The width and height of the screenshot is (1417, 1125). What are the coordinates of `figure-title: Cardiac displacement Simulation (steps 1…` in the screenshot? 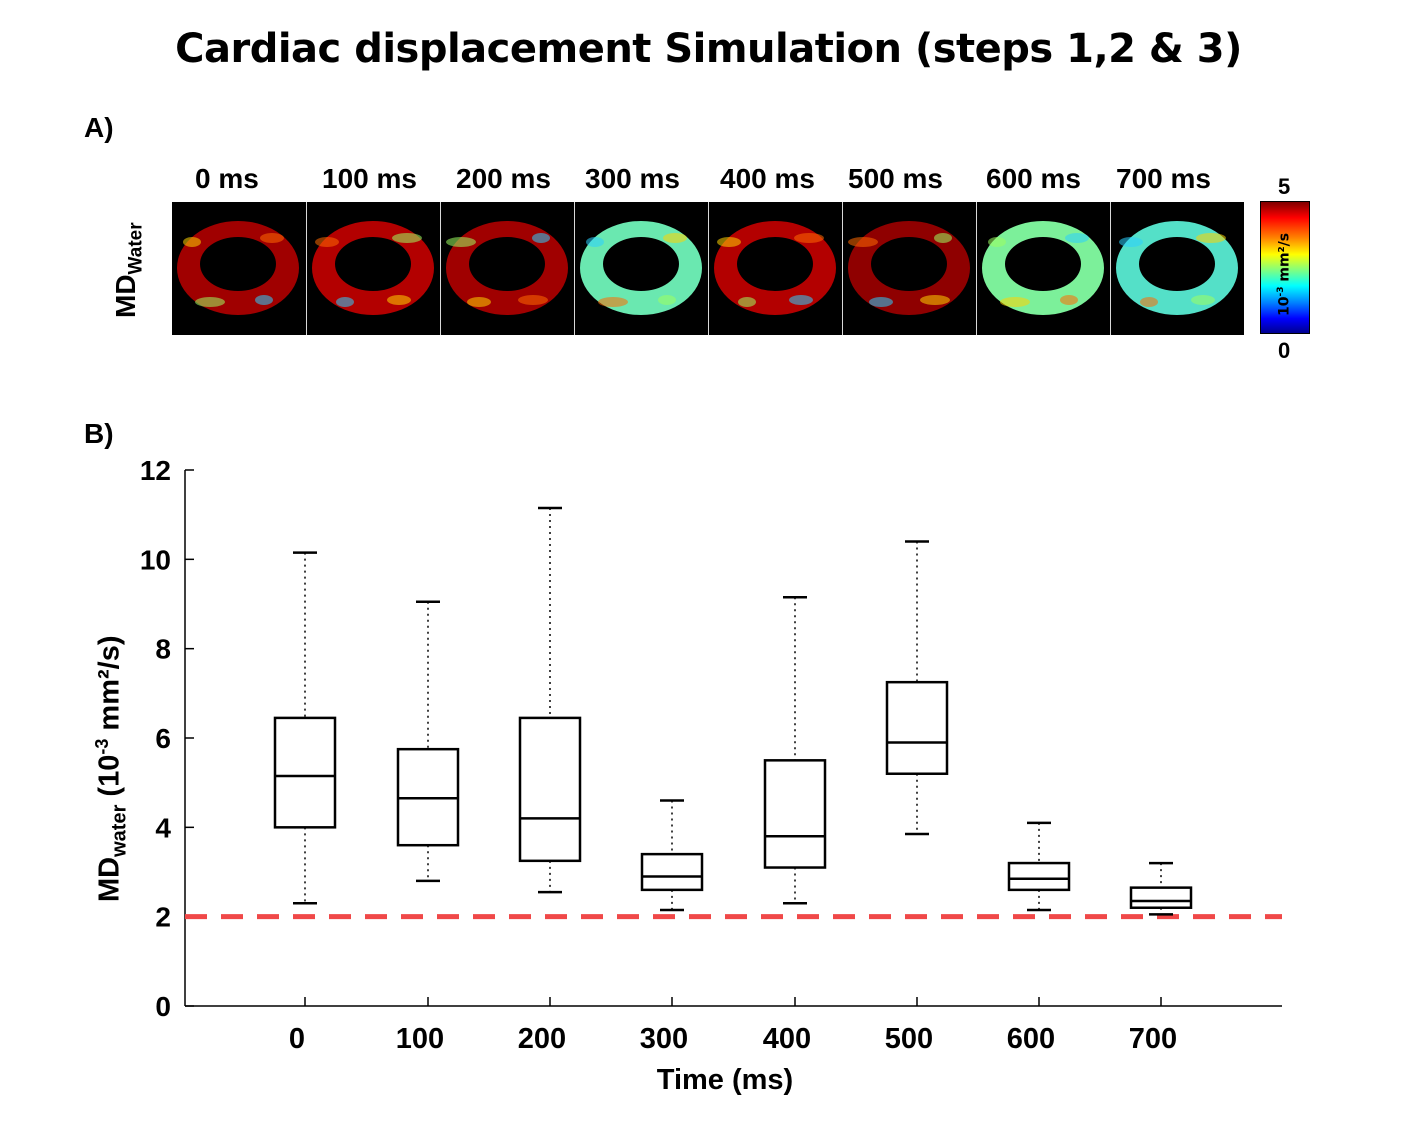 It's located at (708, 49).